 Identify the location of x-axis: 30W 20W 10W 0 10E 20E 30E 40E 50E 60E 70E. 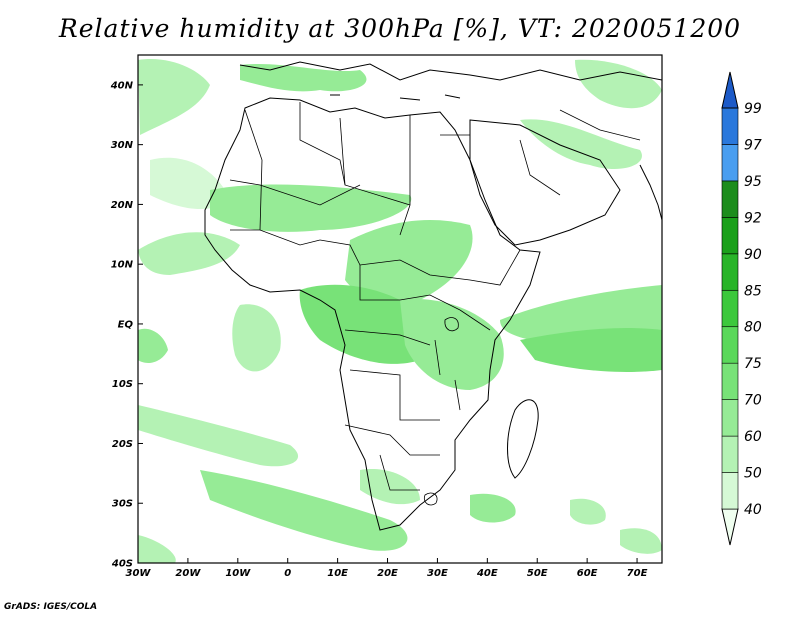
(387, 568).